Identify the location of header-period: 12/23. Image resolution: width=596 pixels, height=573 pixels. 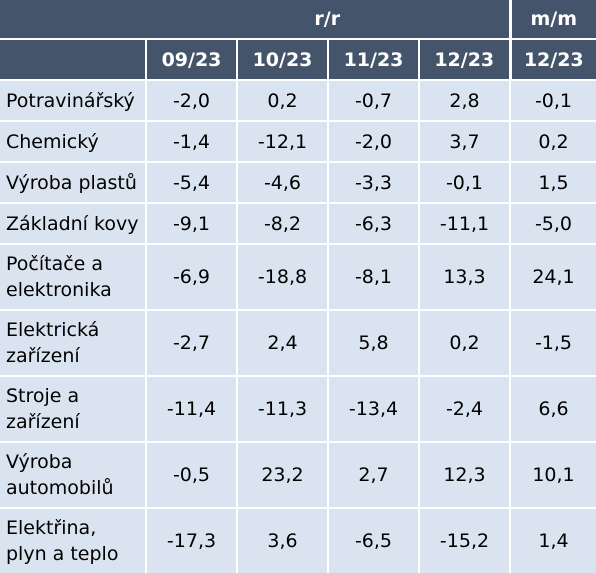
(465, 59).